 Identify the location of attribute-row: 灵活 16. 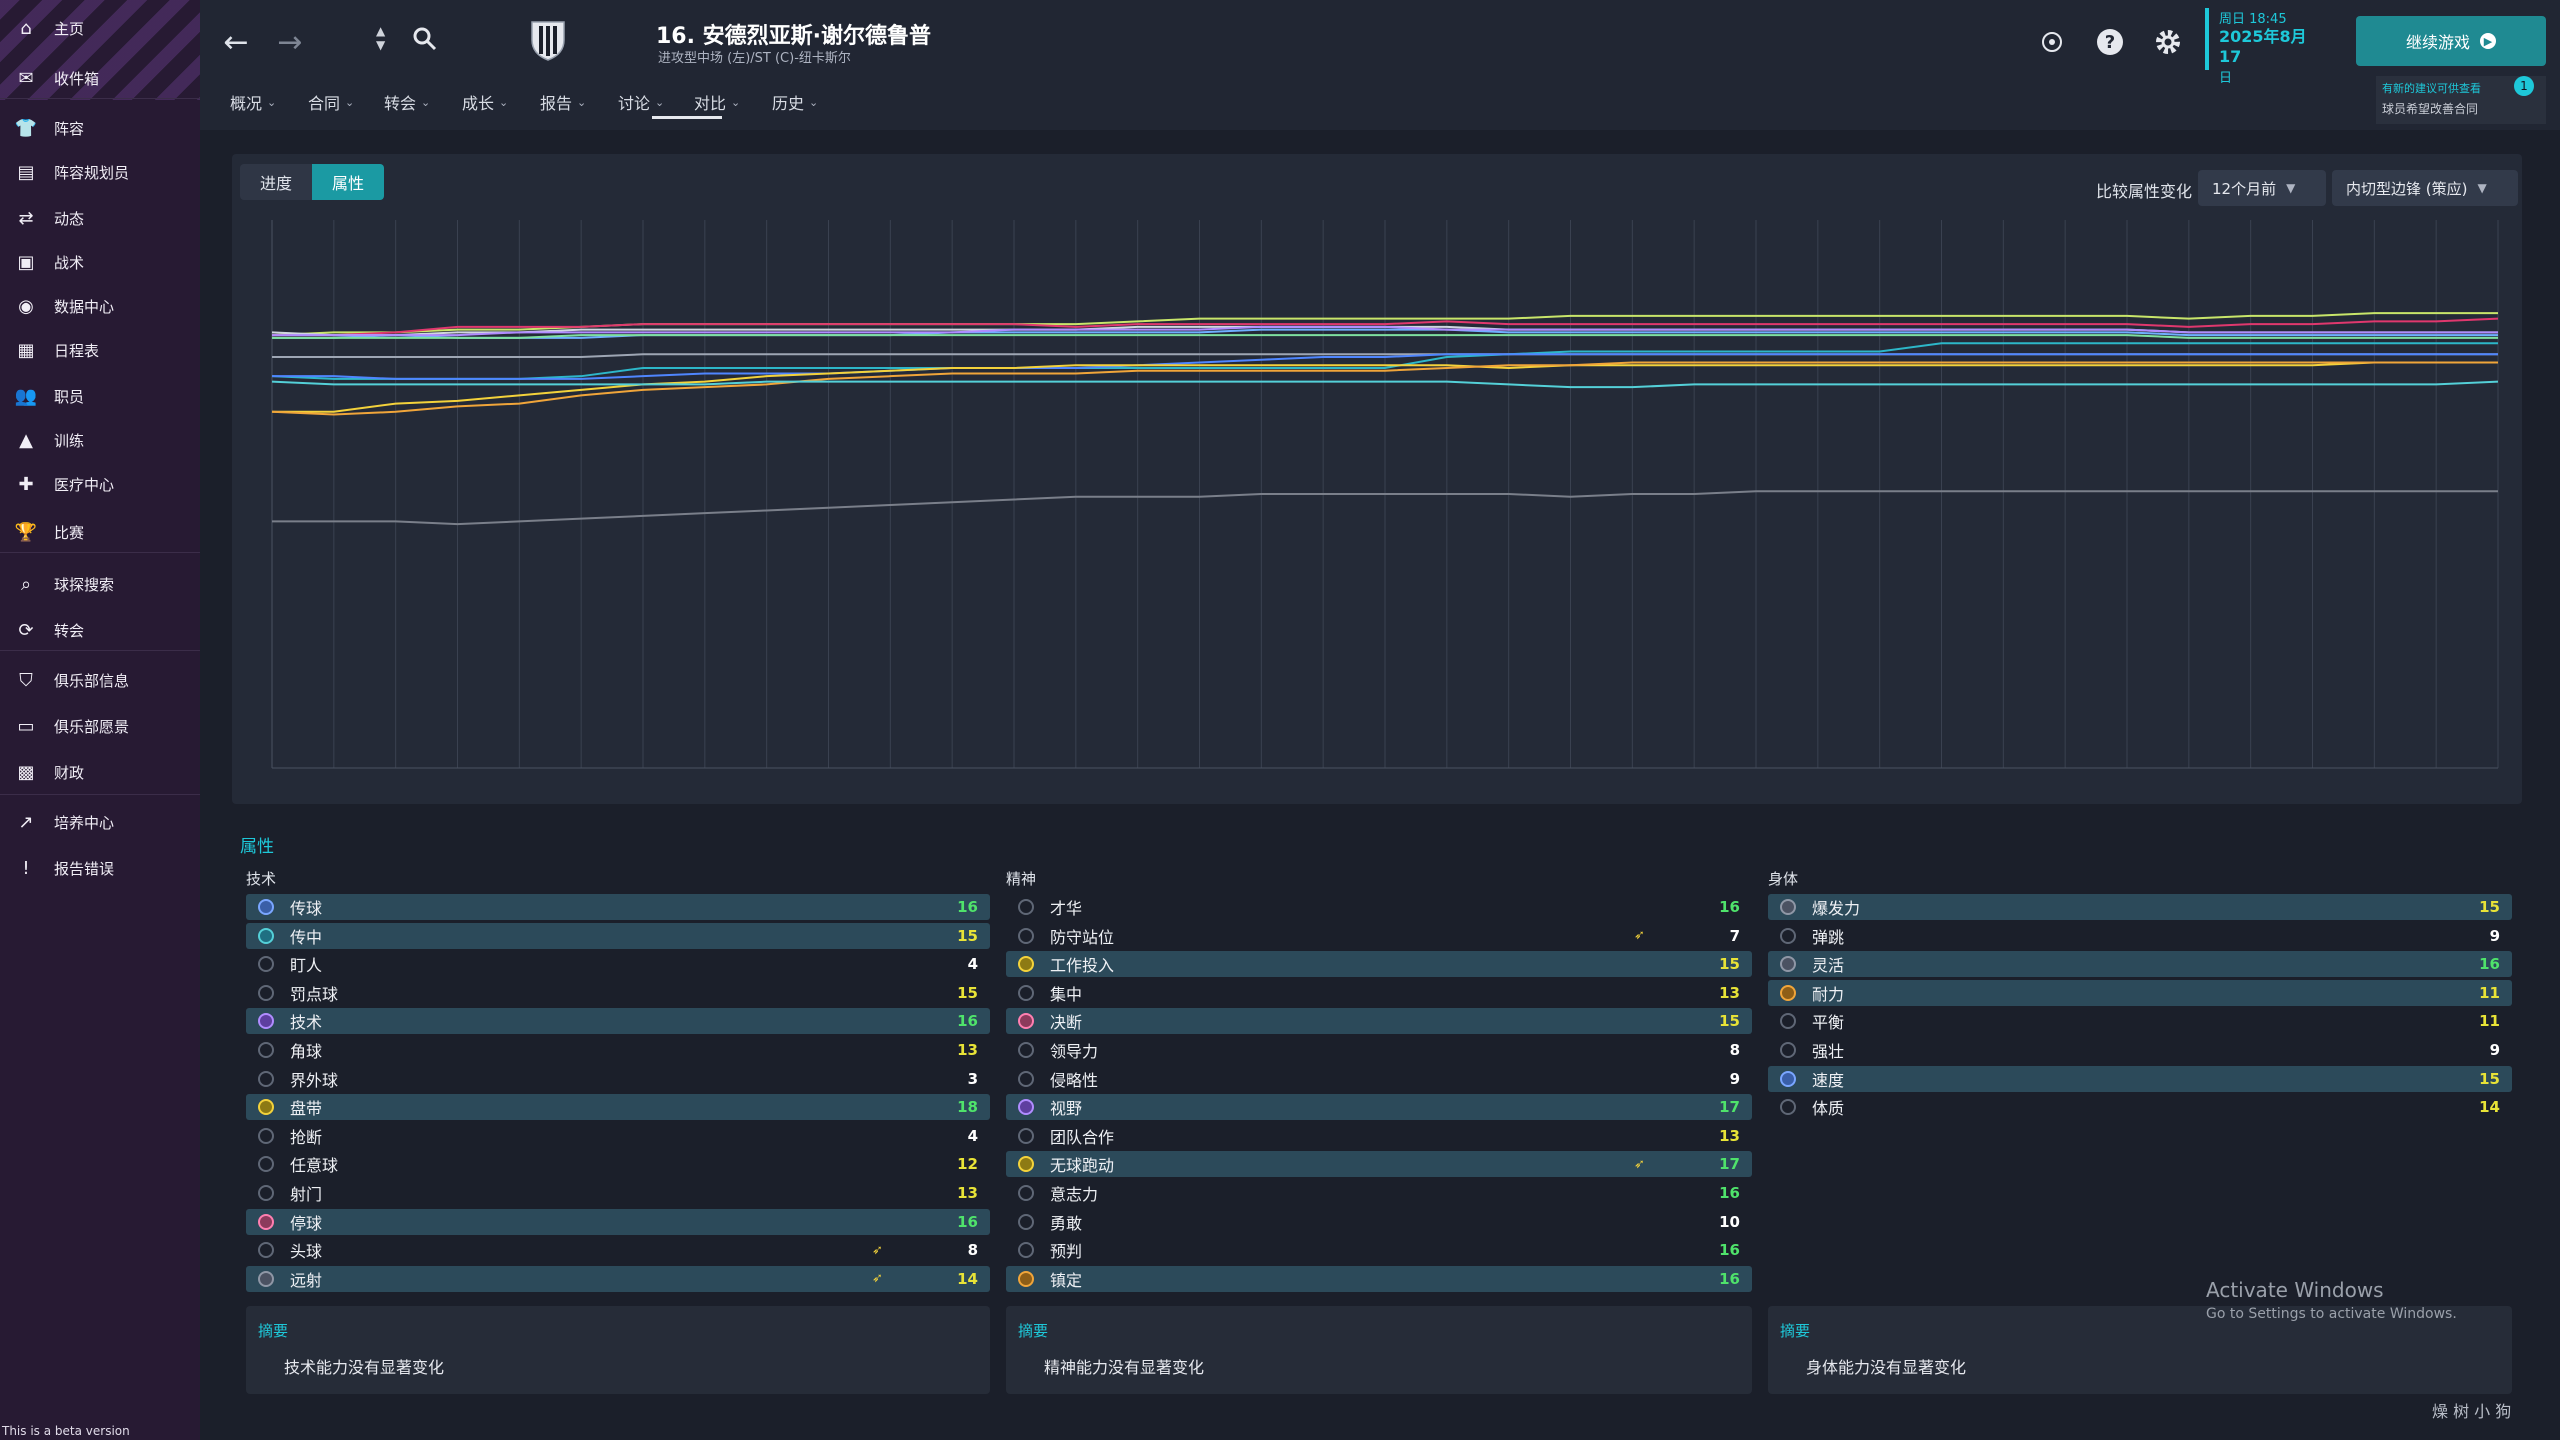
(2140, 964).